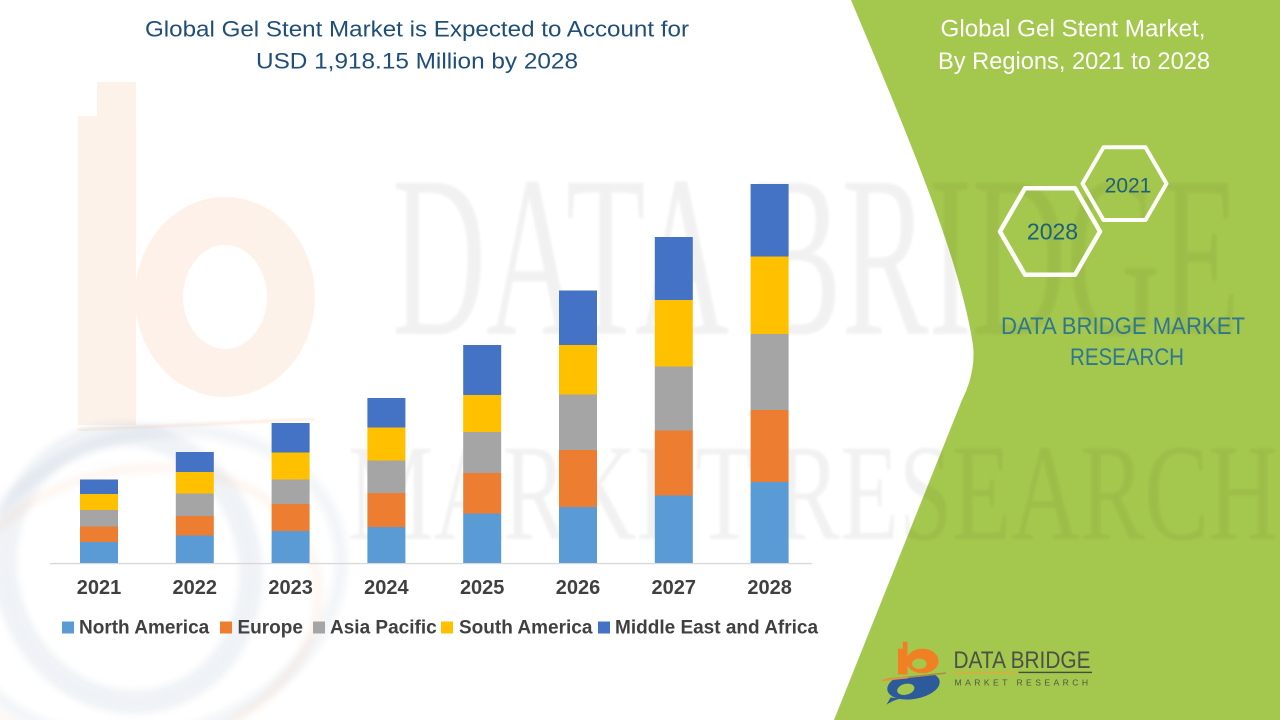 Image resolution: width=1280 pixels, height=720 pixels. Describe the element at coordinates (1123, 326) in the screenshot. I see `svg-text: DATA BRIDGE MARKET` at that location.